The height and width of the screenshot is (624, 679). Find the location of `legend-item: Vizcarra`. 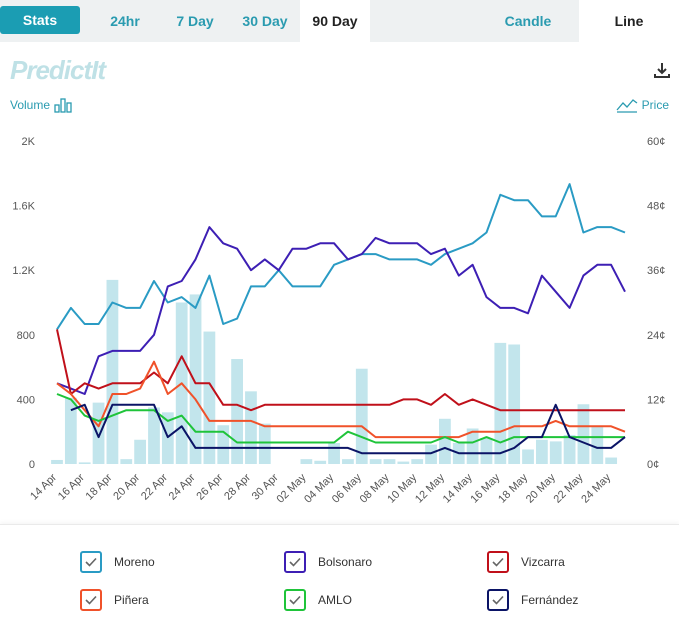

legend-item: Vizcarra is located at coordinates (526, 562).